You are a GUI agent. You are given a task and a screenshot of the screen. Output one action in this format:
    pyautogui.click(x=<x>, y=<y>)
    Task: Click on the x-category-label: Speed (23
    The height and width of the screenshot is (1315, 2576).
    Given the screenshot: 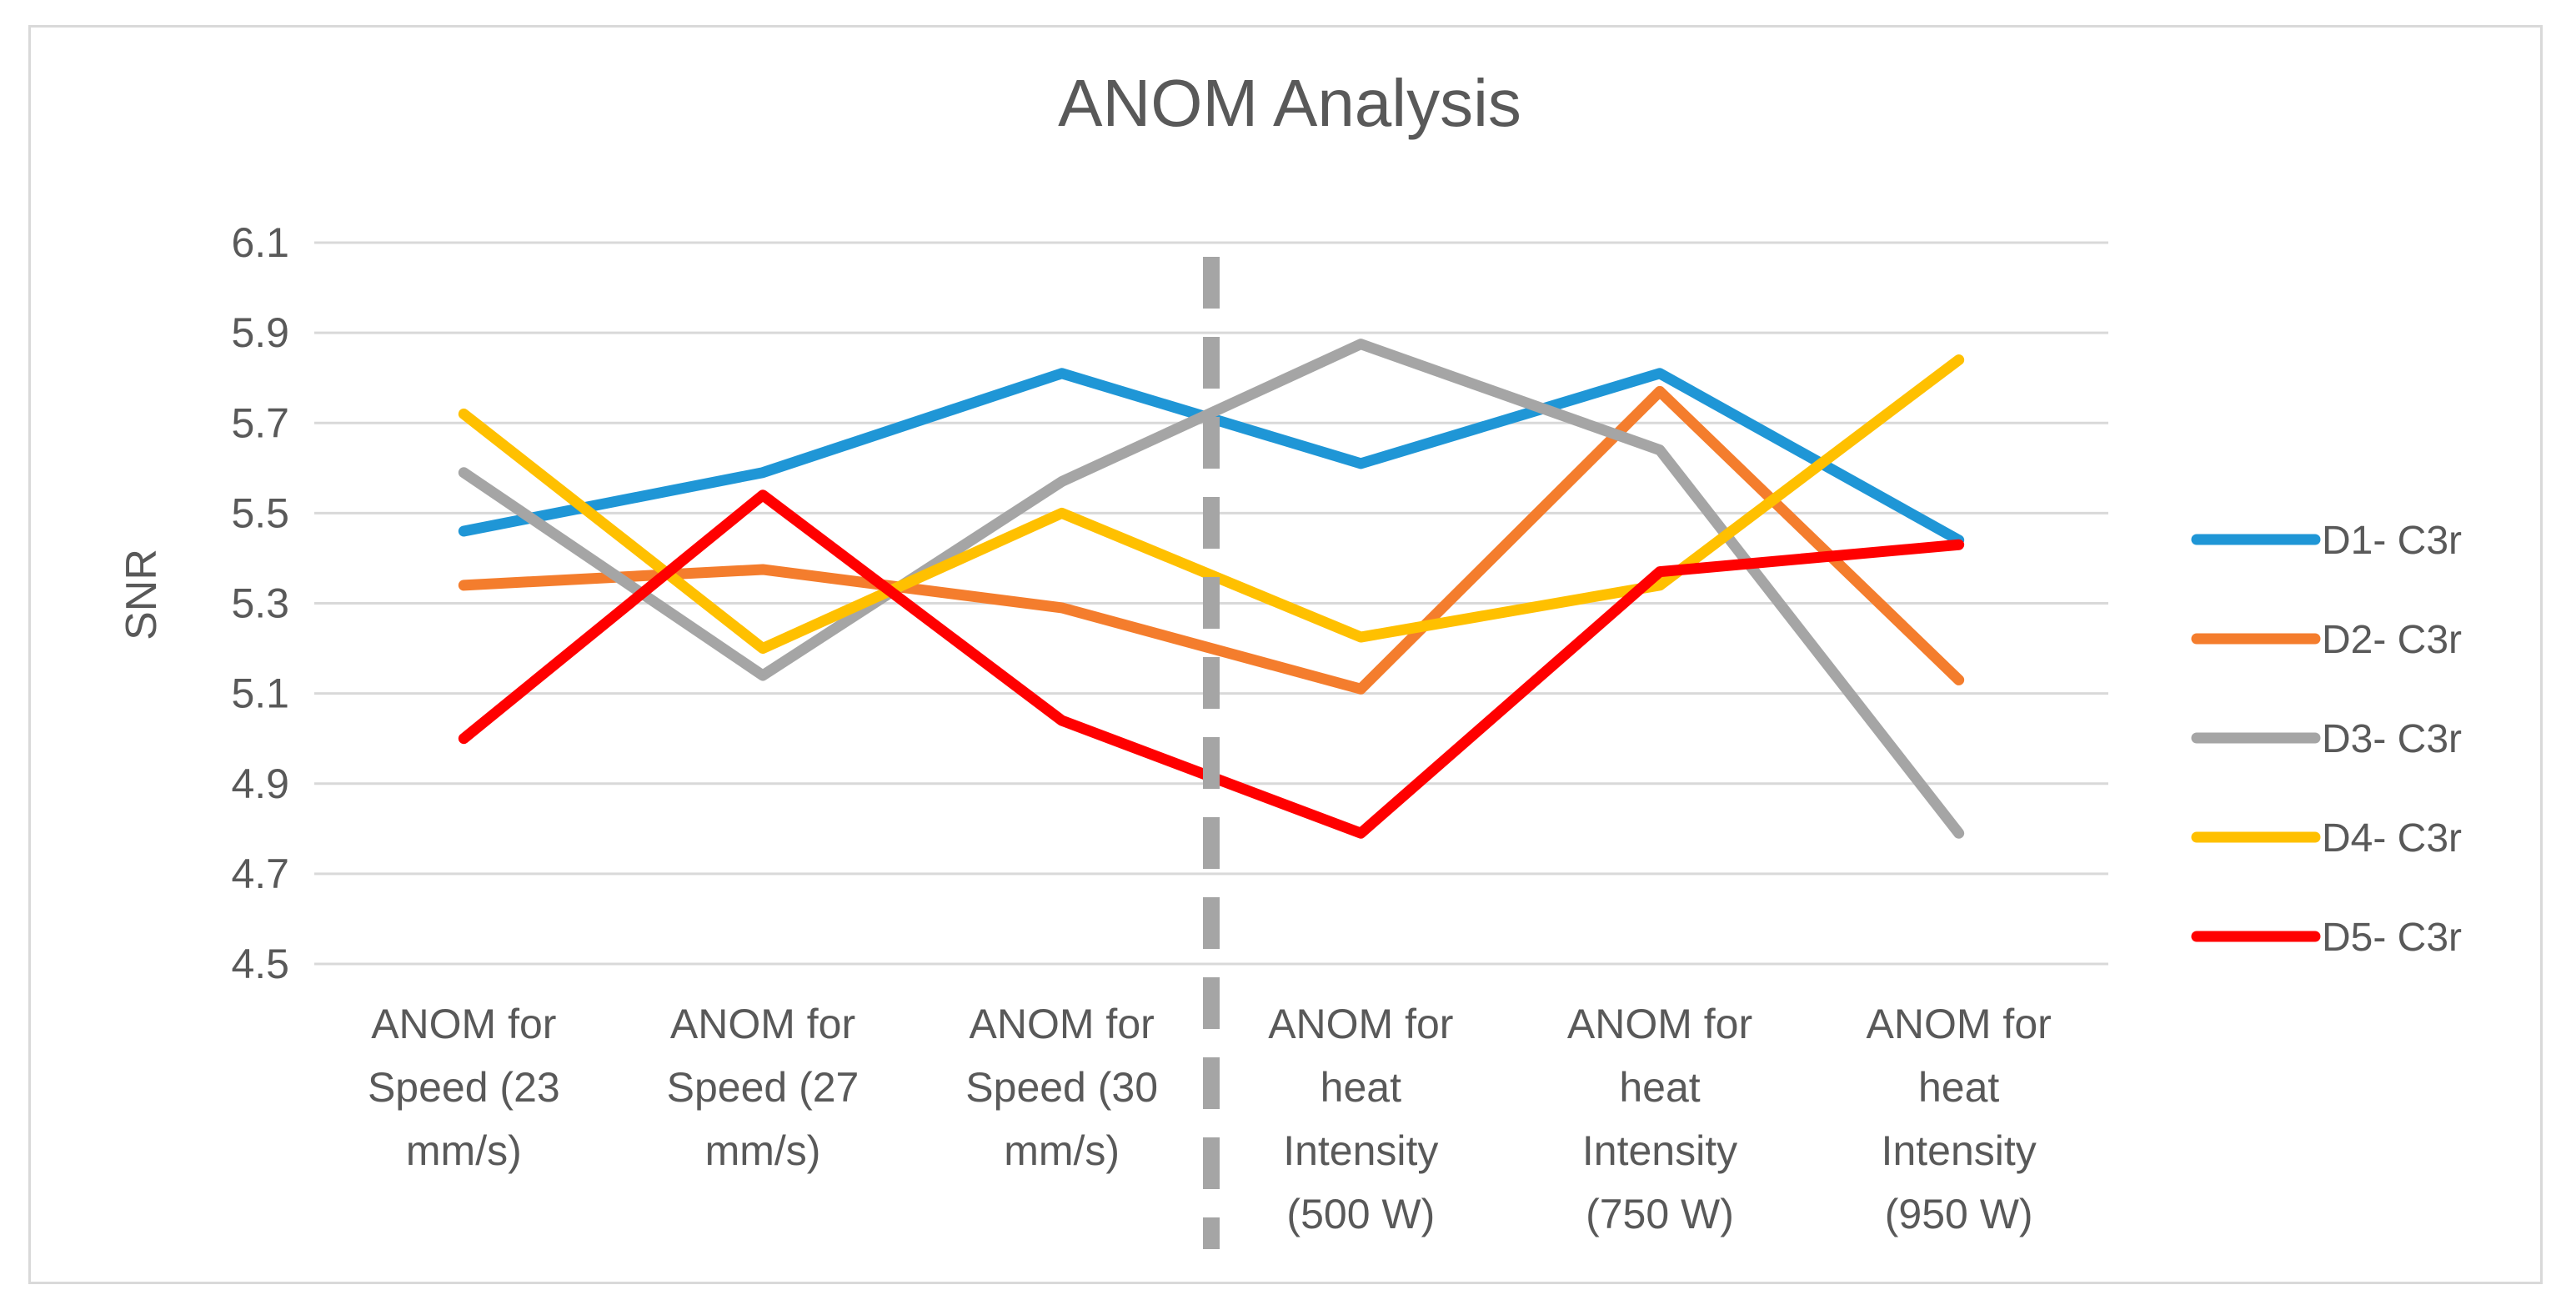 What is the action you would take?
    pyautogui.click(x=464, y=1087)
    